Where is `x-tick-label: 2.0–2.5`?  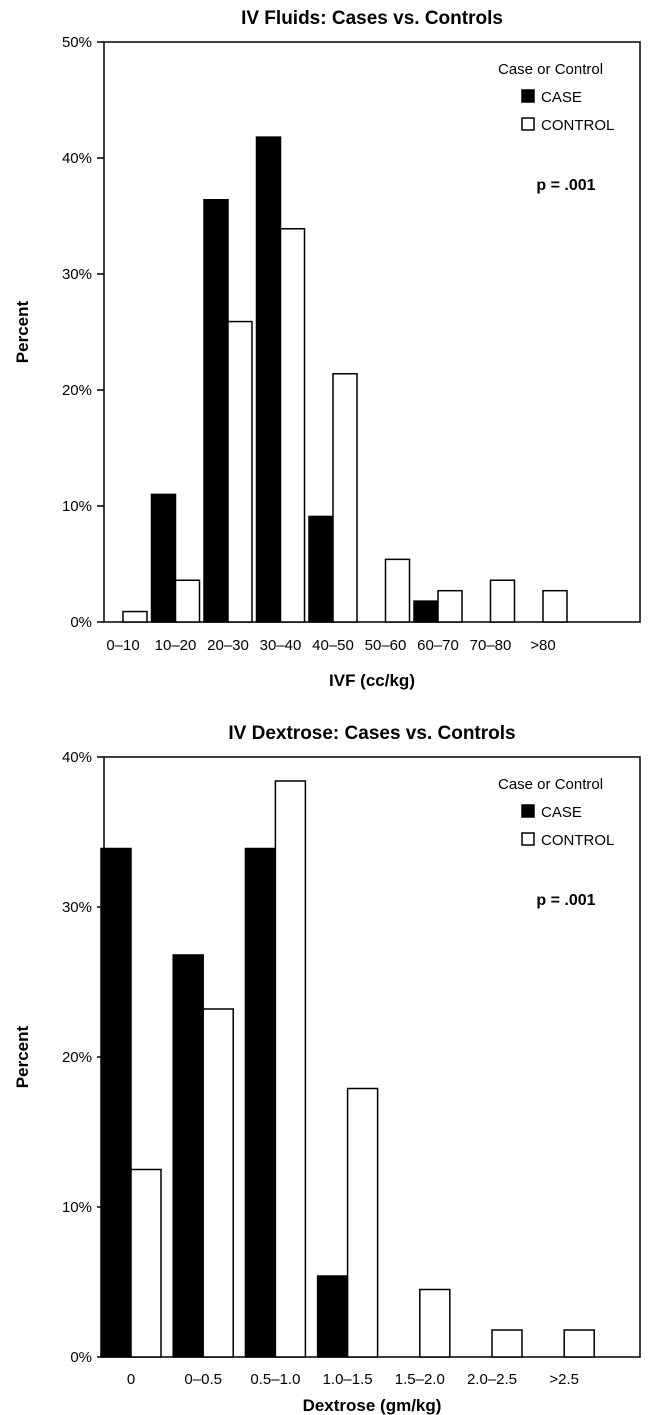
x-tick-label: 2.0–2.5 is located at coordinates (492, 1379).